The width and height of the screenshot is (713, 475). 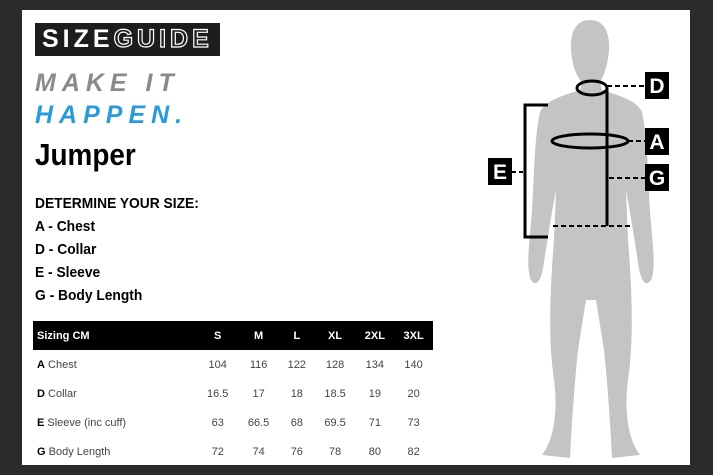 I want to click on row-name: Body Length, so click(x=79, y=451).